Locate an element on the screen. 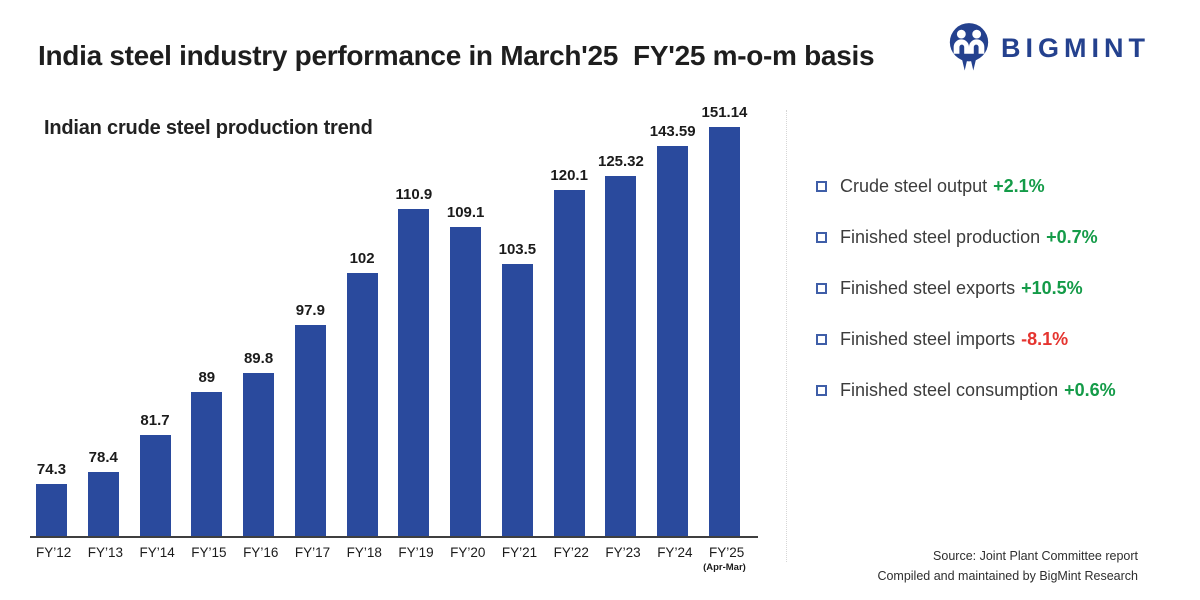 Image resolution: width=1200 pixels, height=600 pixels. chart-title: Indian crude steel production trend is located at coordinates (208, 128).